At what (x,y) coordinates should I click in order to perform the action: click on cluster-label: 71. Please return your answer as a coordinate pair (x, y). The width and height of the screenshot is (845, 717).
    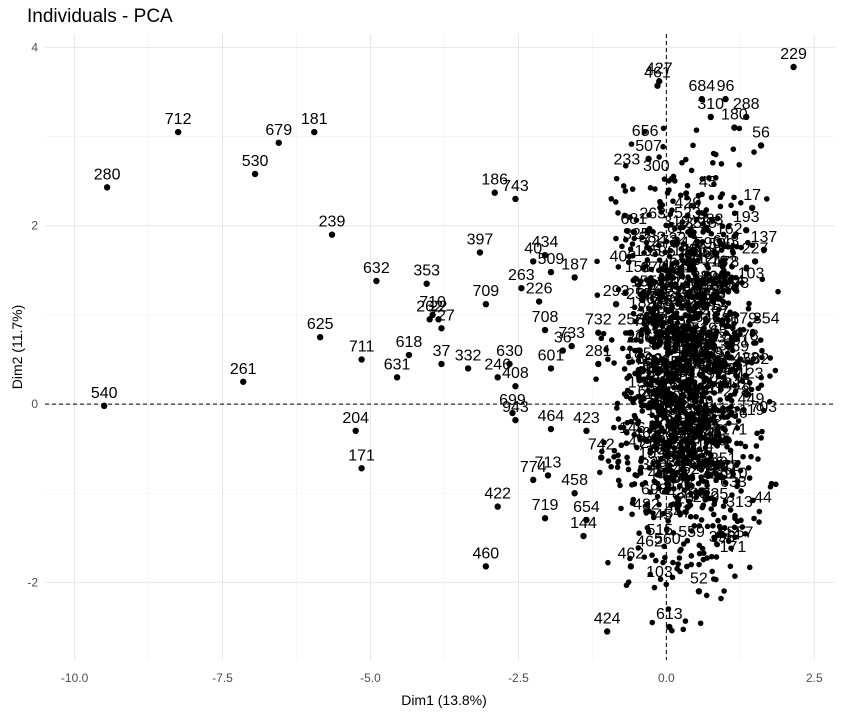
    Looking at the image, I should click on (739, 430).